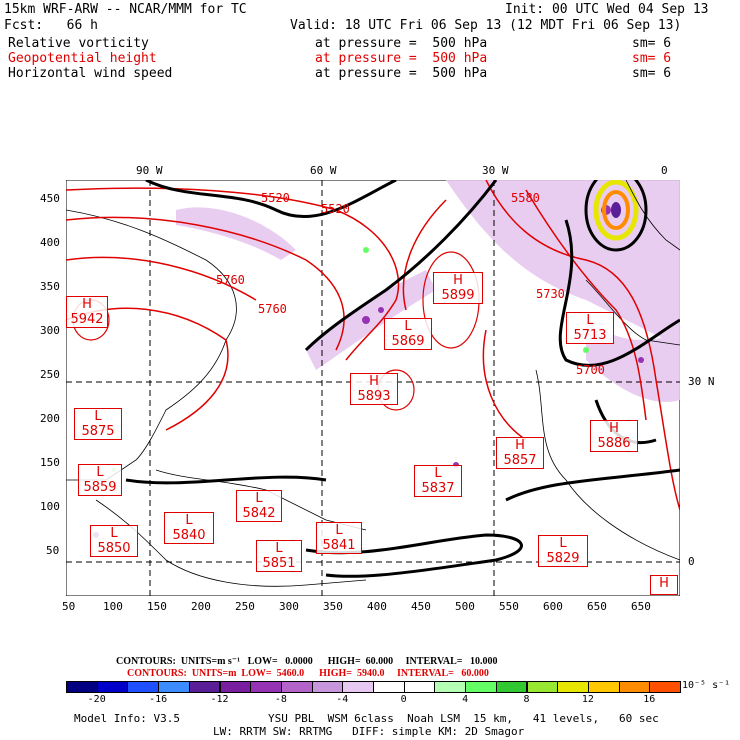 This screenshot has width=740, height=740. I want to click on y-tick: 200, so click(50, 418).